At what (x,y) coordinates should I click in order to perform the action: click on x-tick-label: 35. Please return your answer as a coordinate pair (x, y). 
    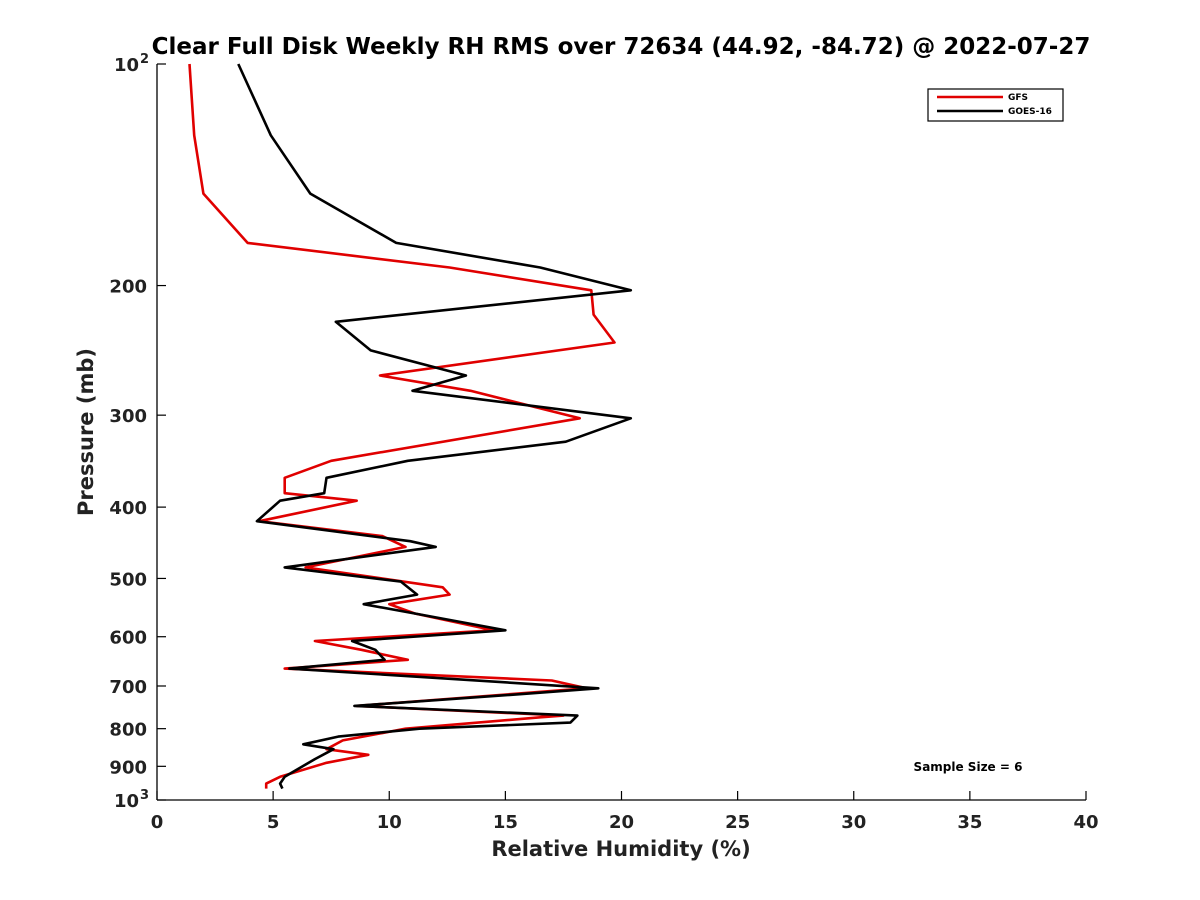
    Looking at the image, I should click on (969, 822).